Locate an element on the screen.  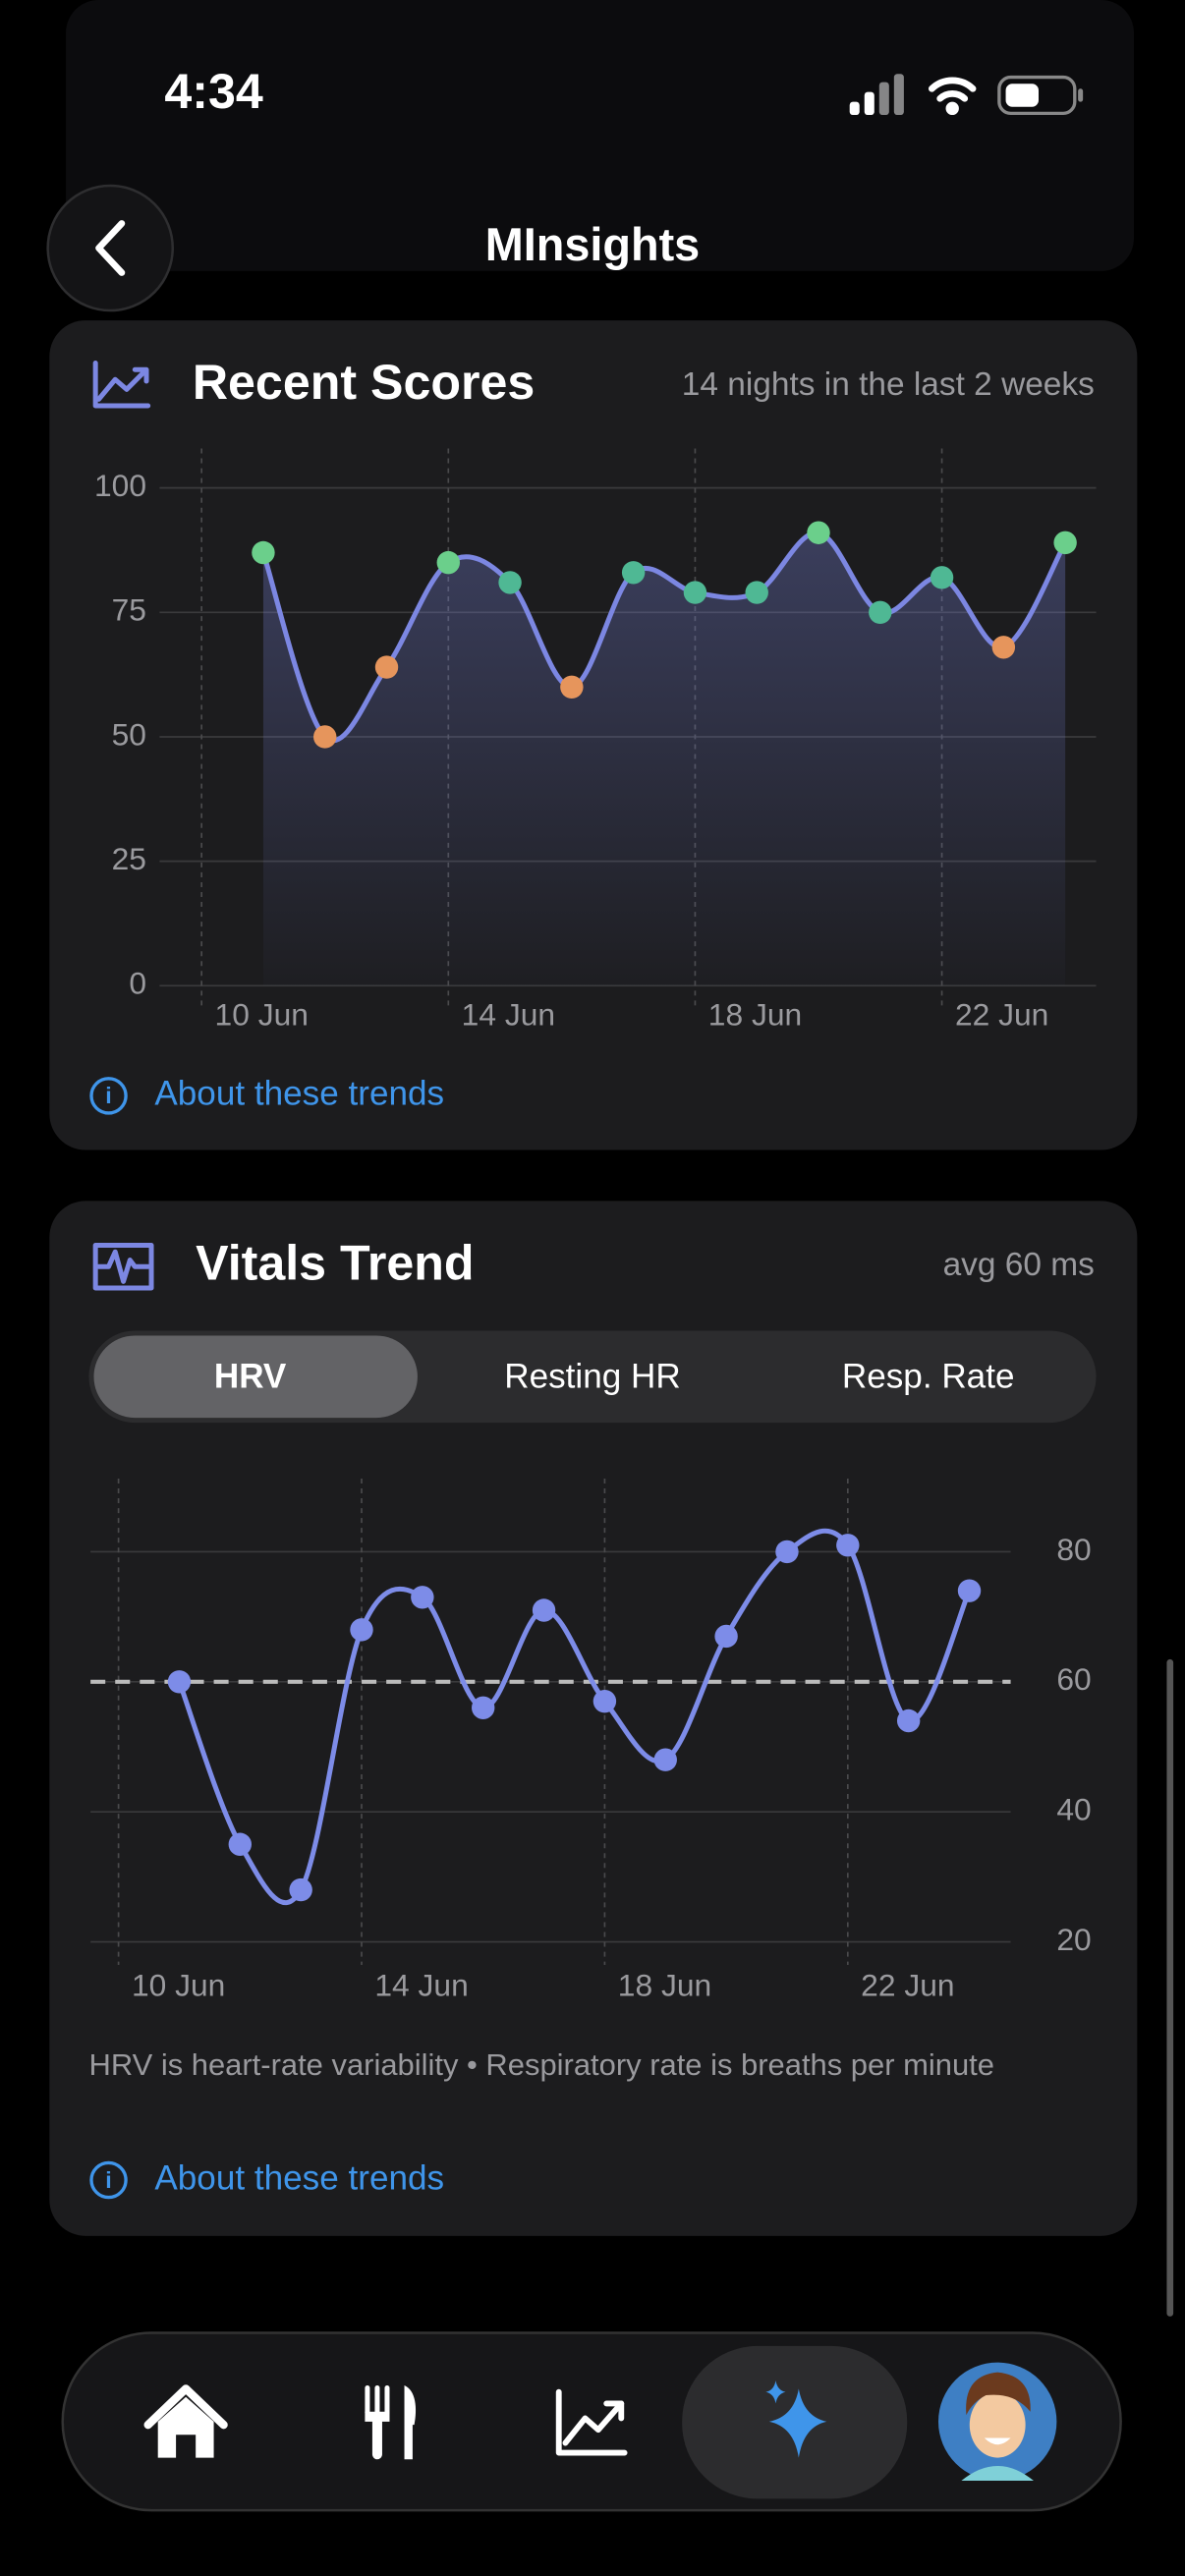
header-title: MInsights is located at coordinates (592, 244).